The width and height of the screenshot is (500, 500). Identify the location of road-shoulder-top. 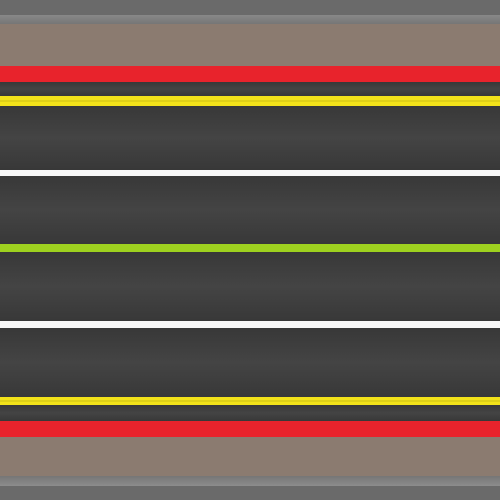
(250, 89).